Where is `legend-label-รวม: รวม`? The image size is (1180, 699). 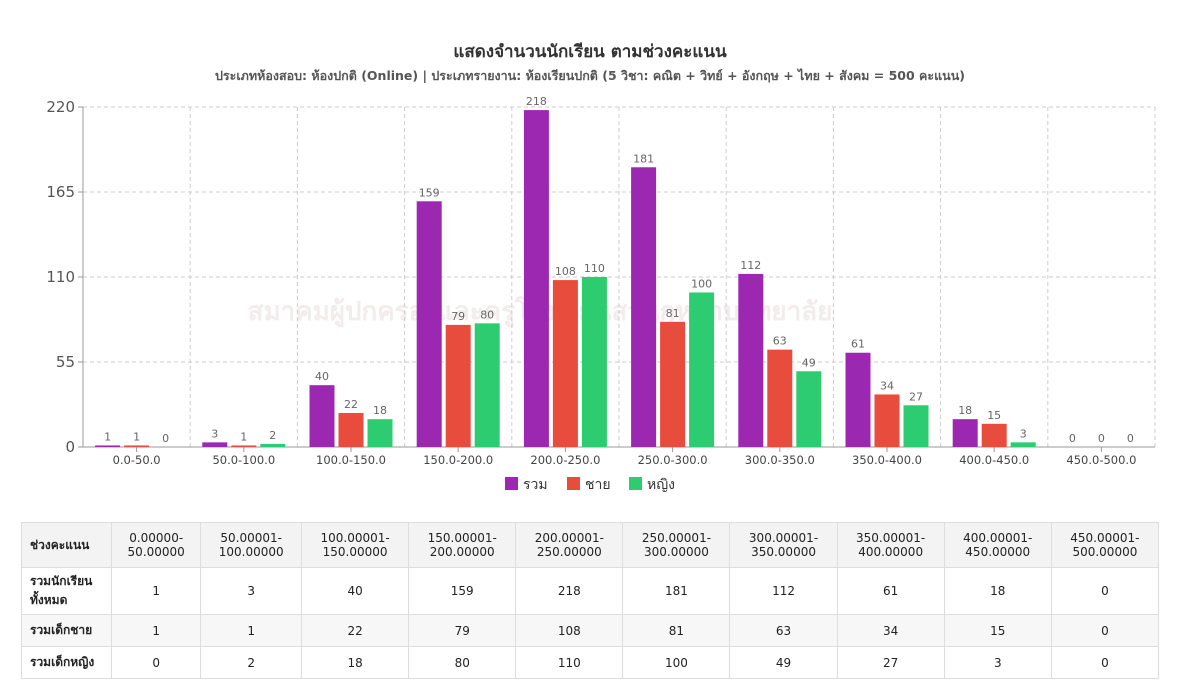 legend-label-รวม: รวม is located at coordinates (535, 485).